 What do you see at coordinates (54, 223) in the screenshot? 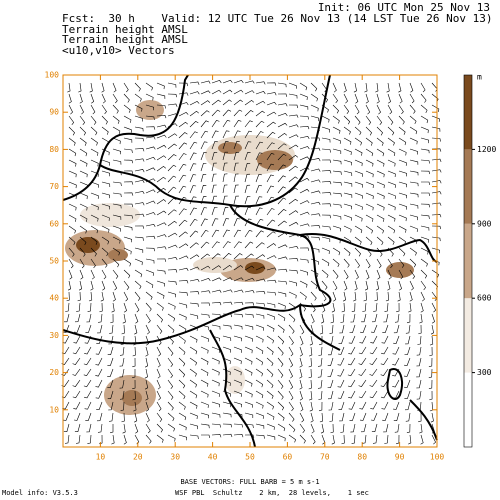
I see `y-tick-label: 60` at bounding box center [54, 223].